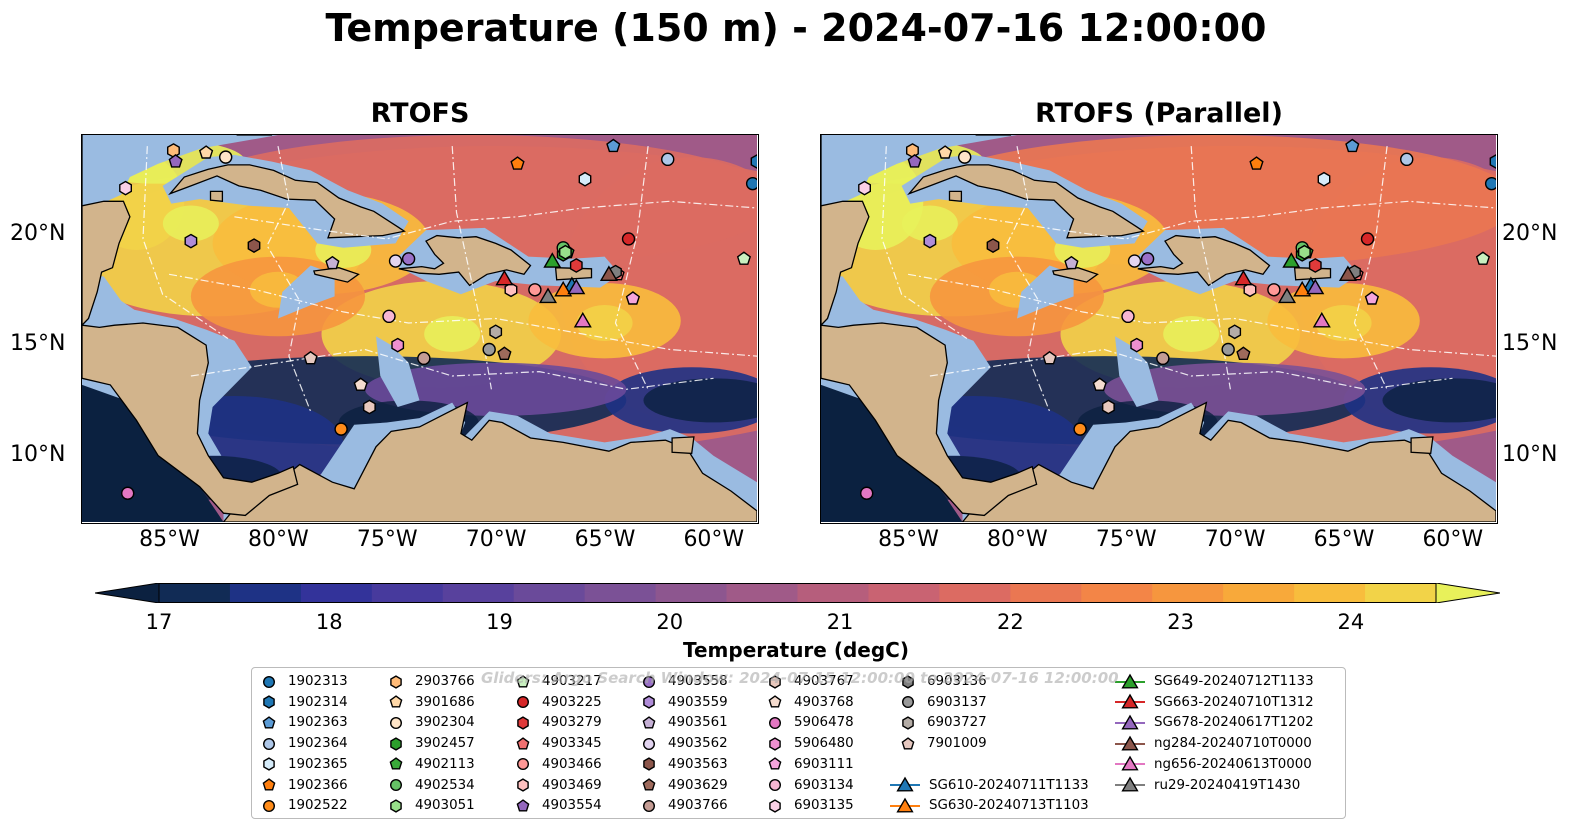  I want to click on legend-label: 4903768, so click(824, 702).